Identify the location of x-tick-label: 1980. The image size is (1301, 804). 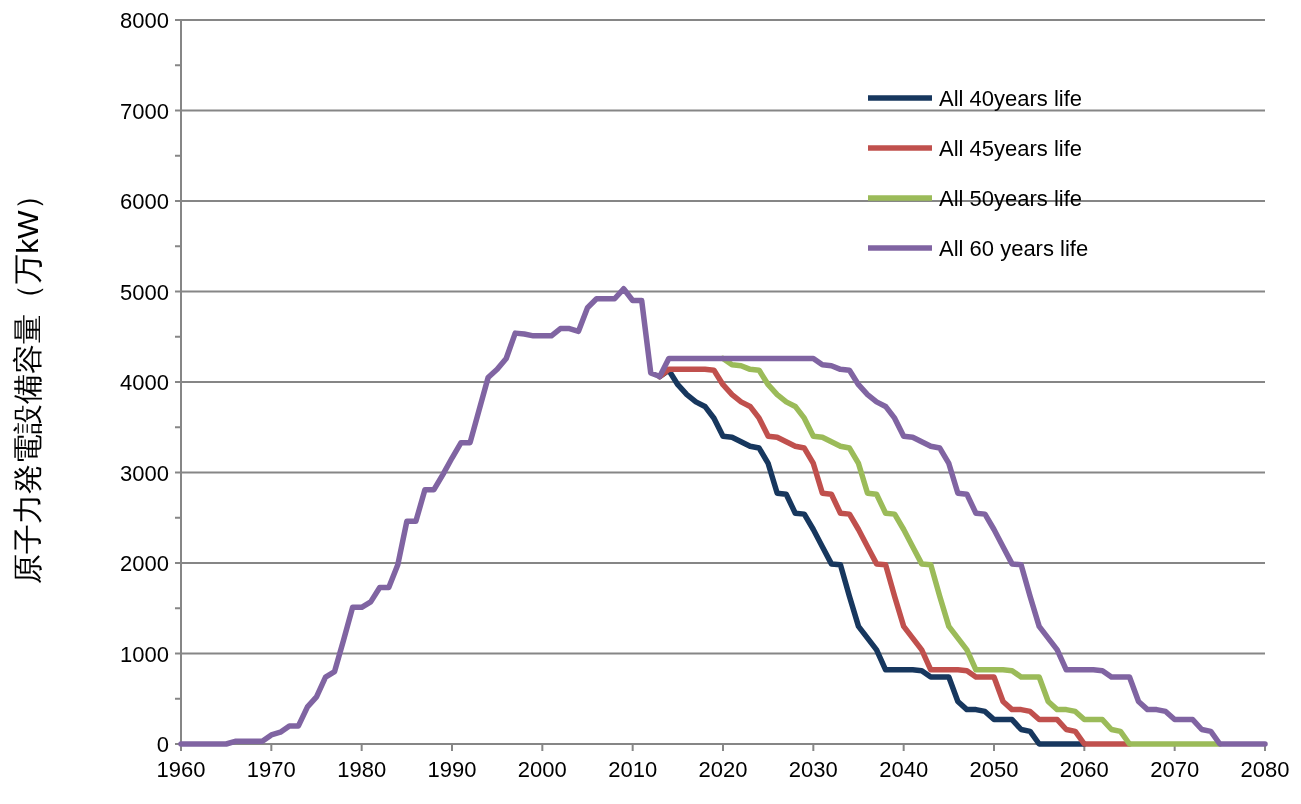
(362, 769).